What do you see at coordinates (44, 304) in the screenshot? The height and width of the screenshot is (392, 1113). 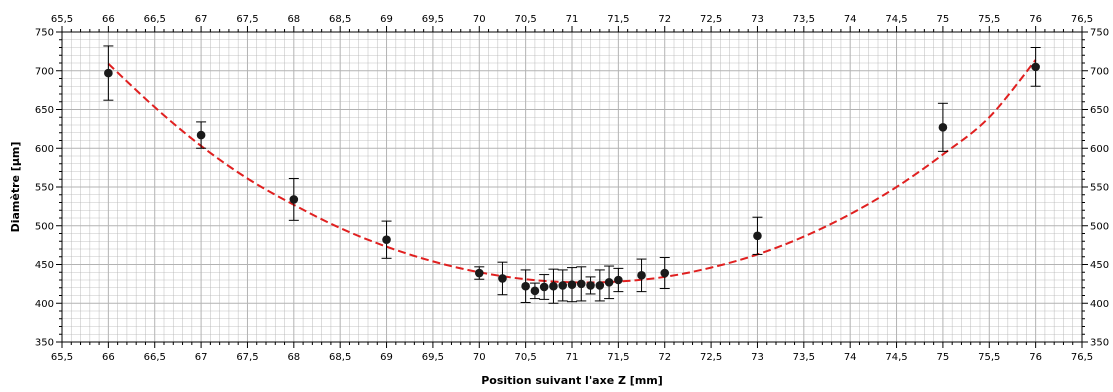 I see `y-tick-label-left: 400` at bounding box center [44, 304].